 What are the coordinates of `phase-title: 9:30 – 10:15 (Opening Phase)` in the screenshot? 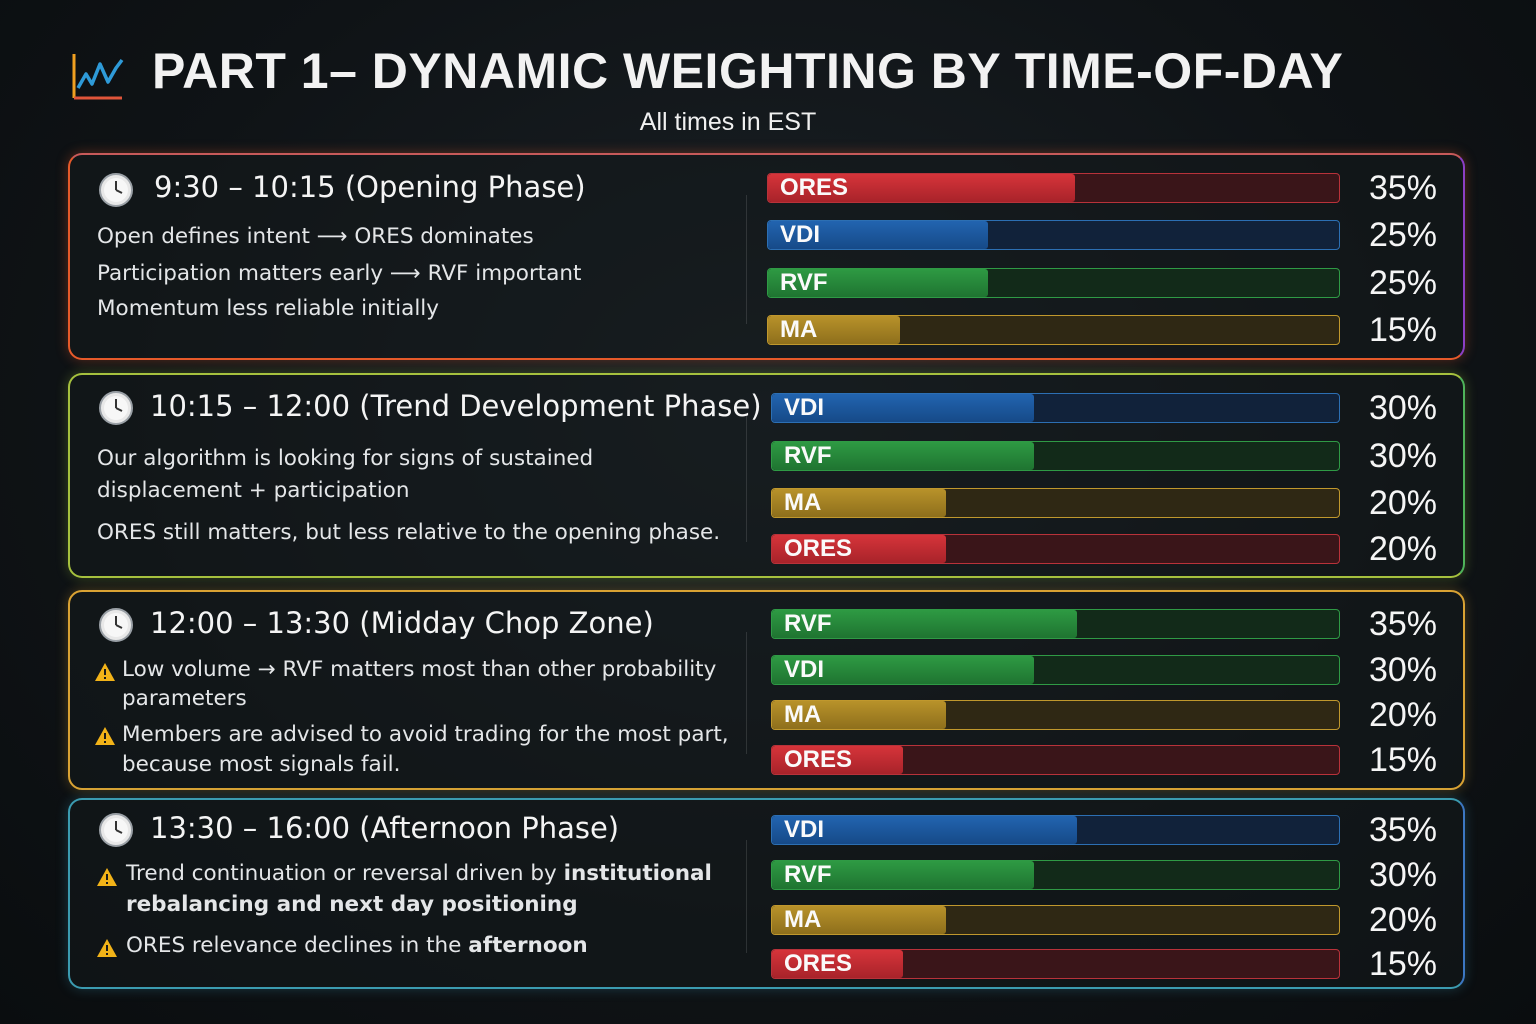 It's located at (370, 187).